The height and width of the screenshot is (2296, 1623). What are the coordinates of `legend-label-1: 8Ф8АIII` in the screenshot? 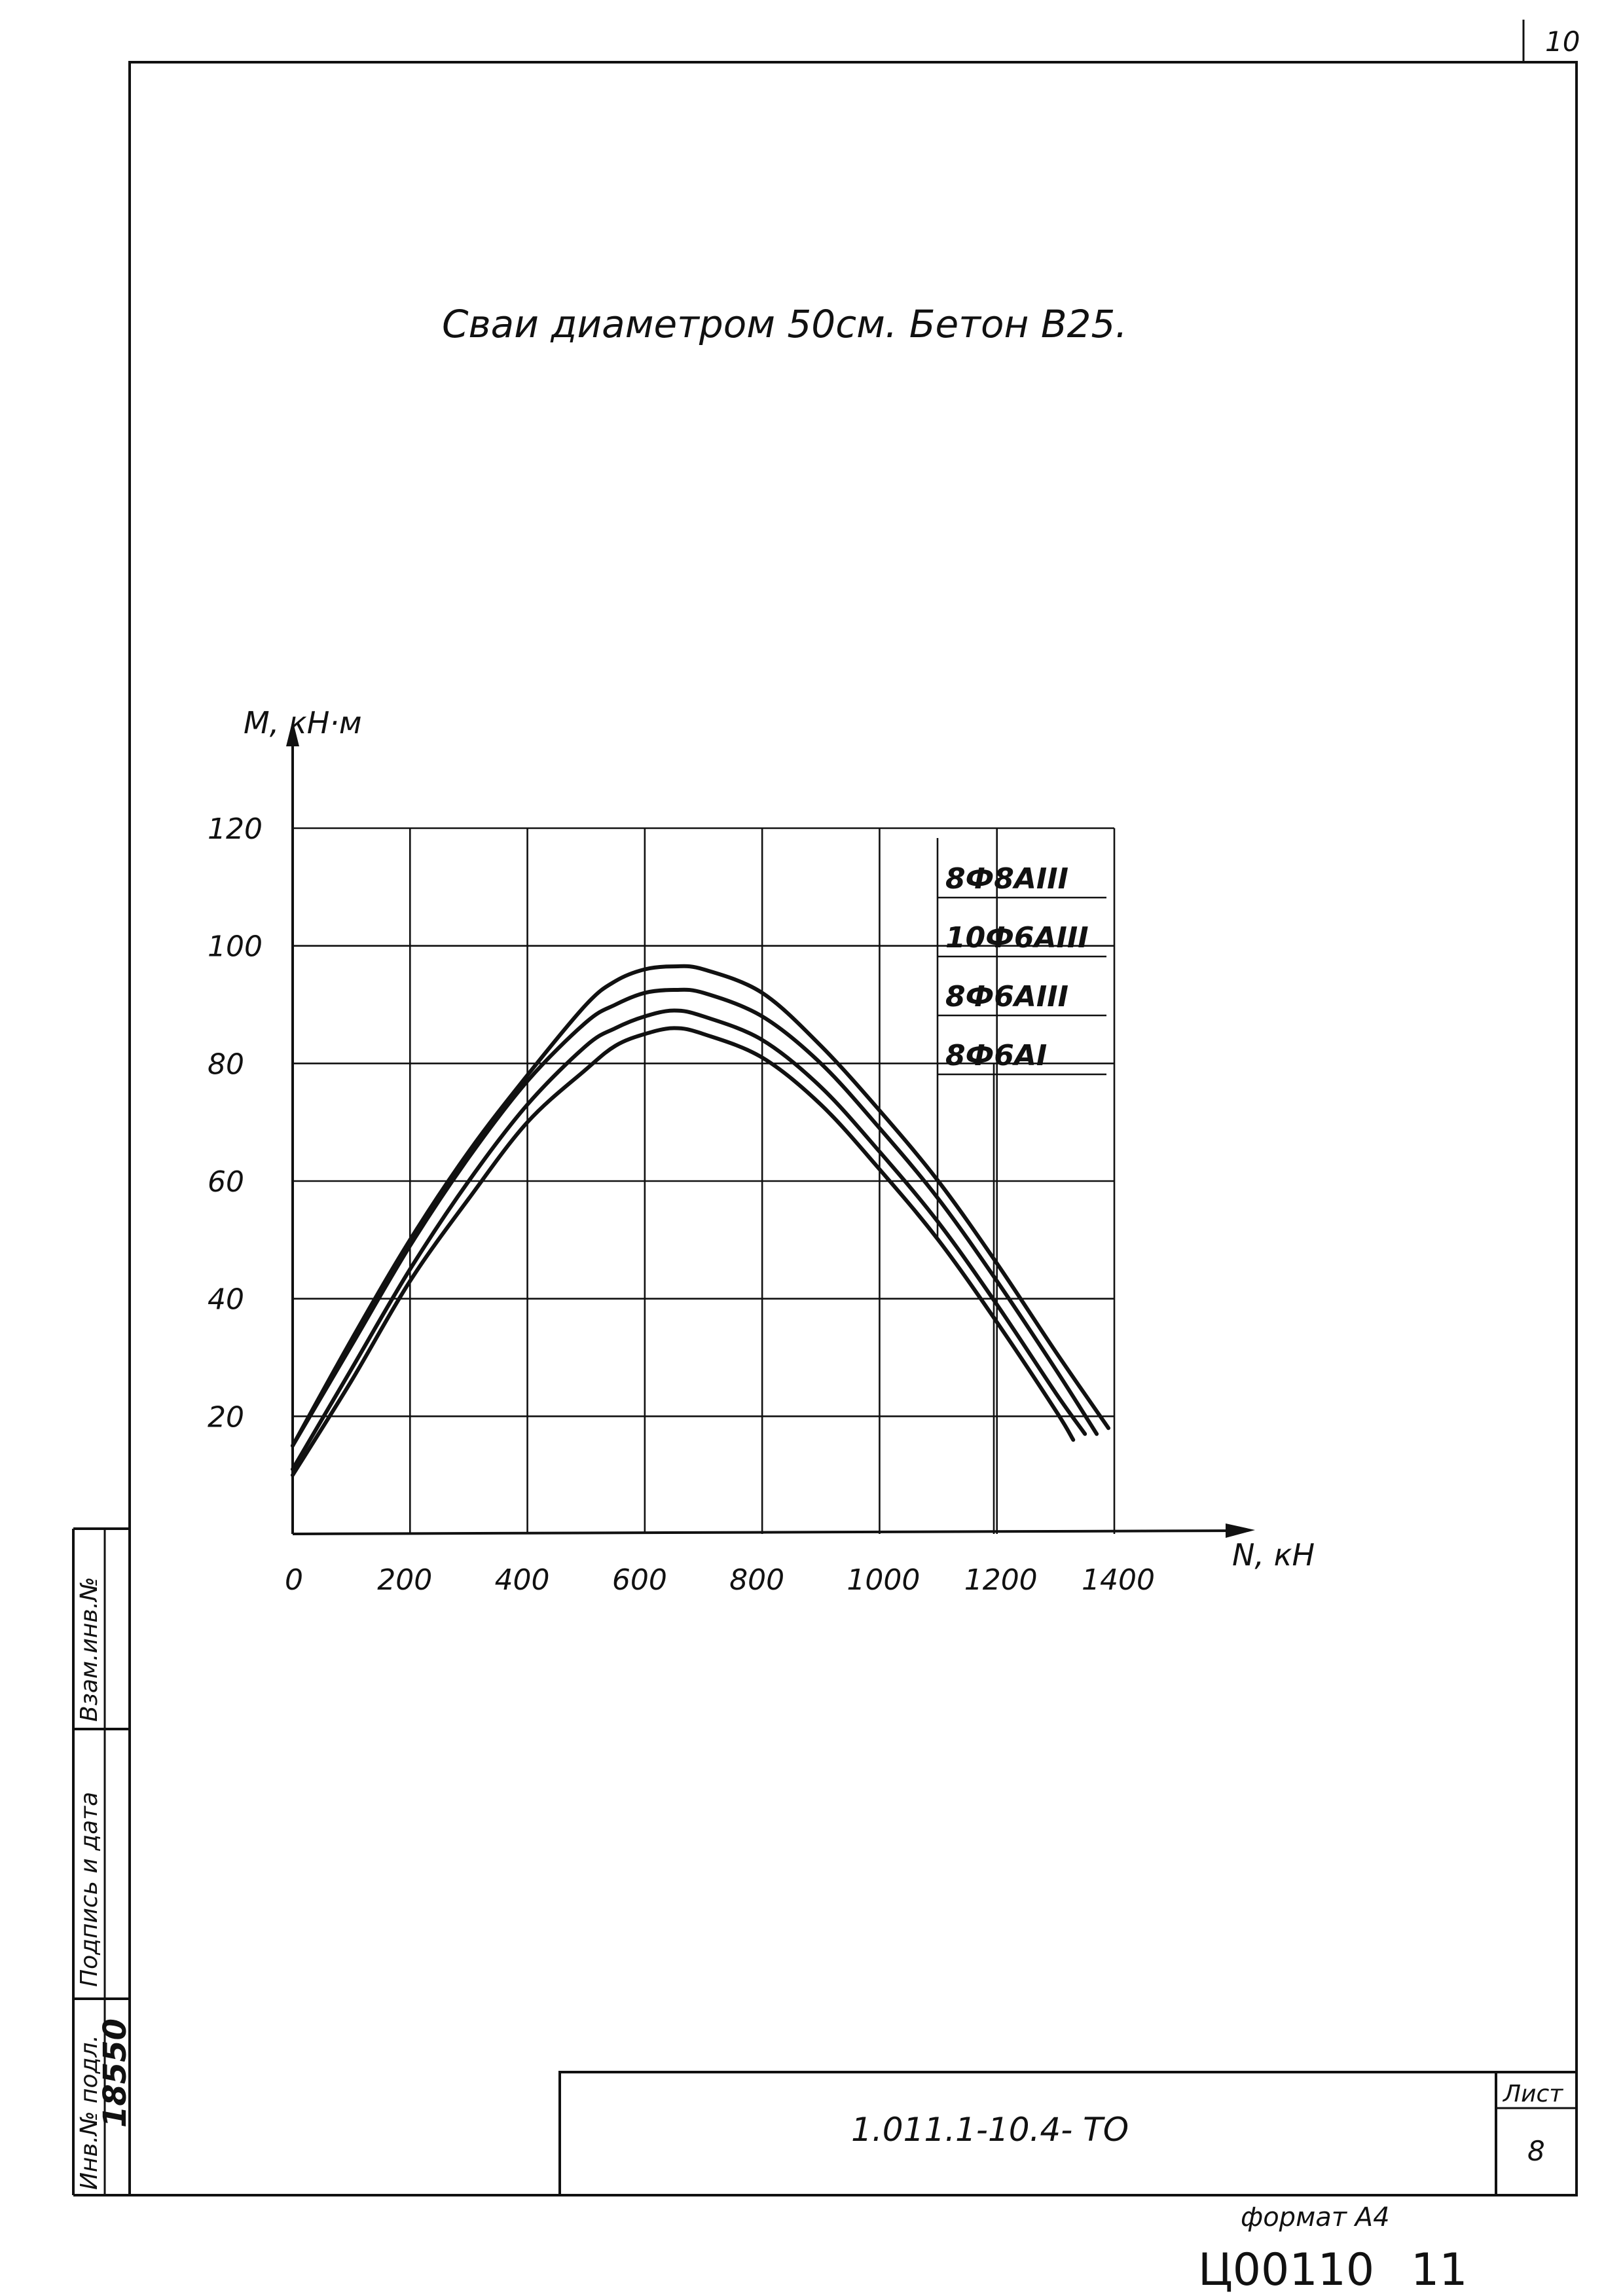 It's located at (1006, 879).